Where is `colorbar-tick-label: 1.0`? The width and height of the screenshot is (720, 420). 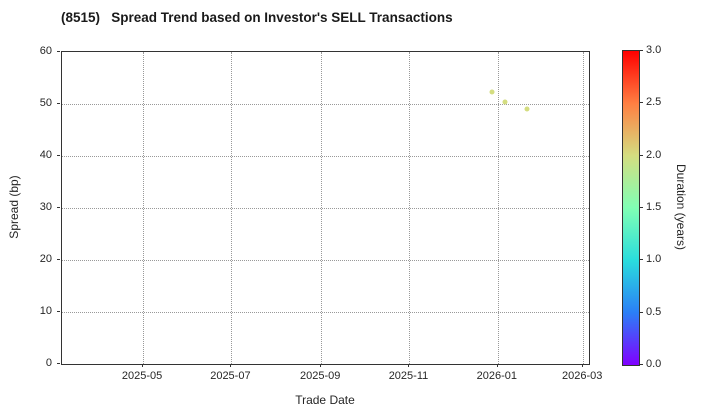 colorbar-tick-label: 1.0 is located at coordinates (654, 259).